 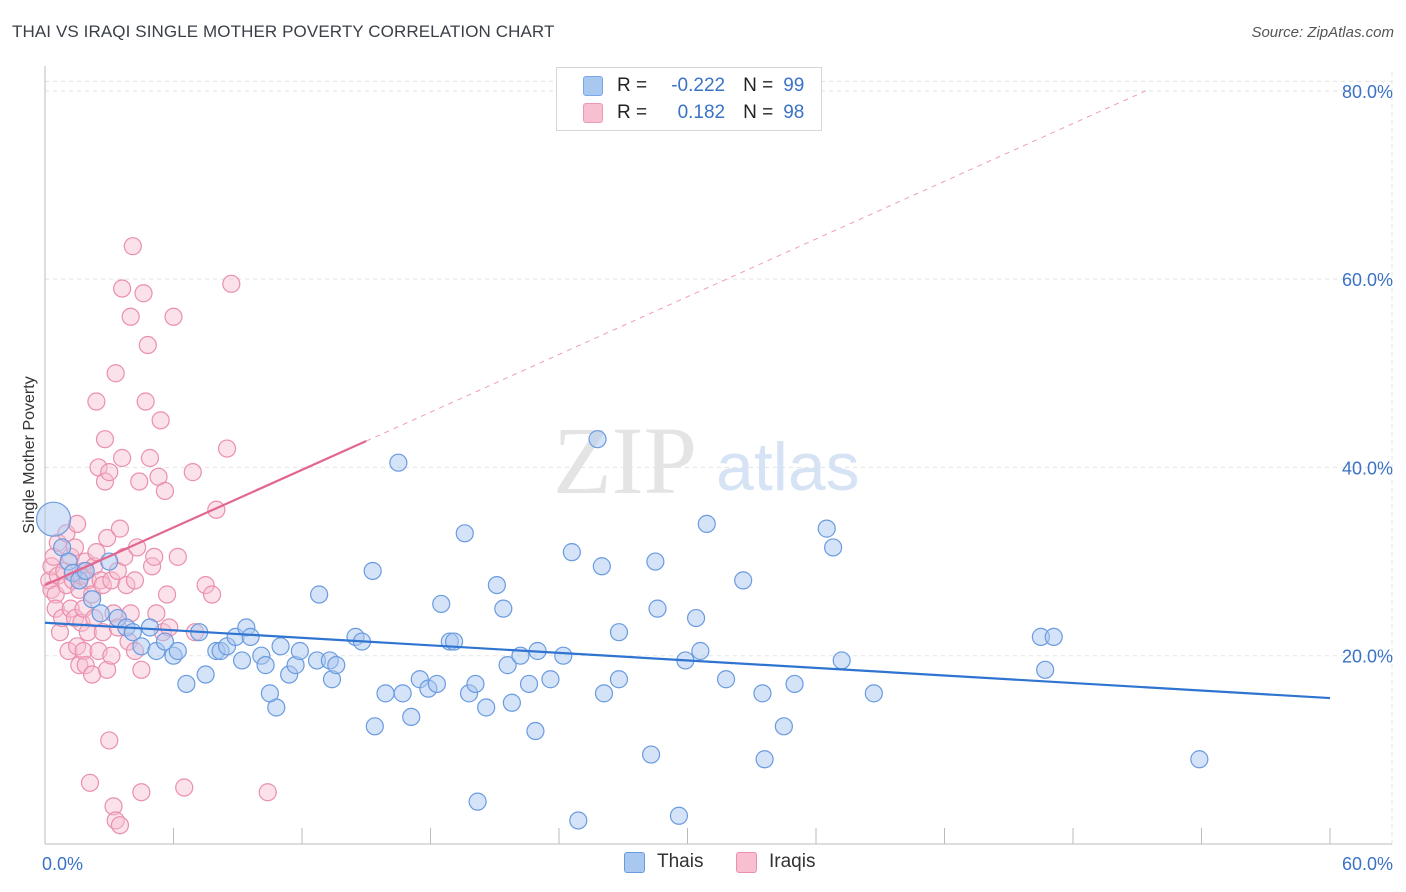 I want to click on legend-item-iraqis: Iraqis, so click(x=775, y=862).